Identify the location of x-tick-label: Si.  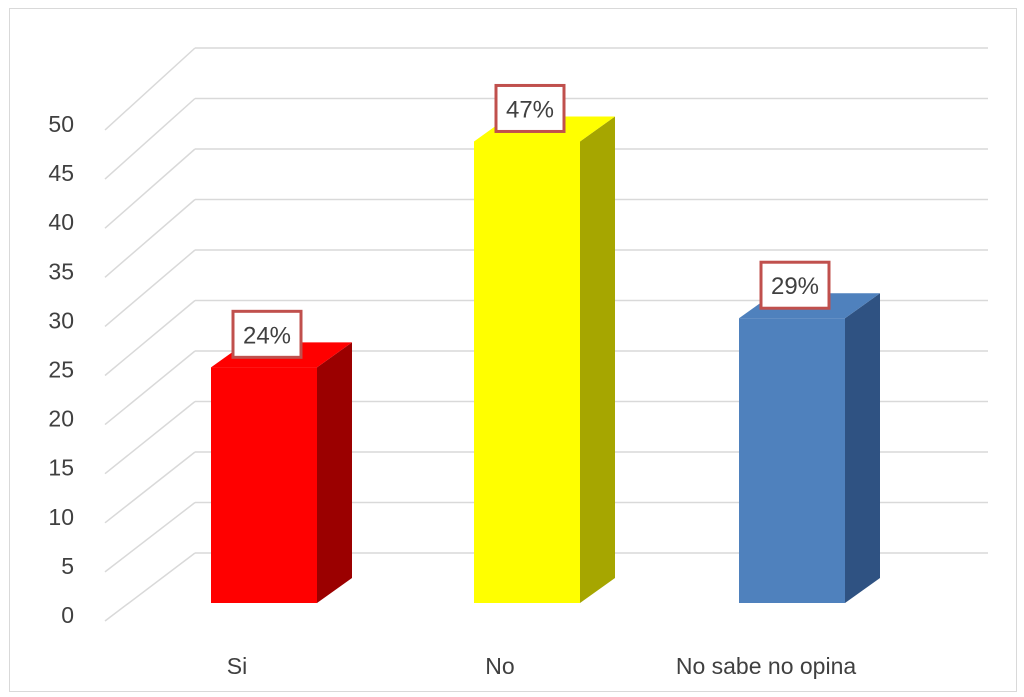
(237, 666).